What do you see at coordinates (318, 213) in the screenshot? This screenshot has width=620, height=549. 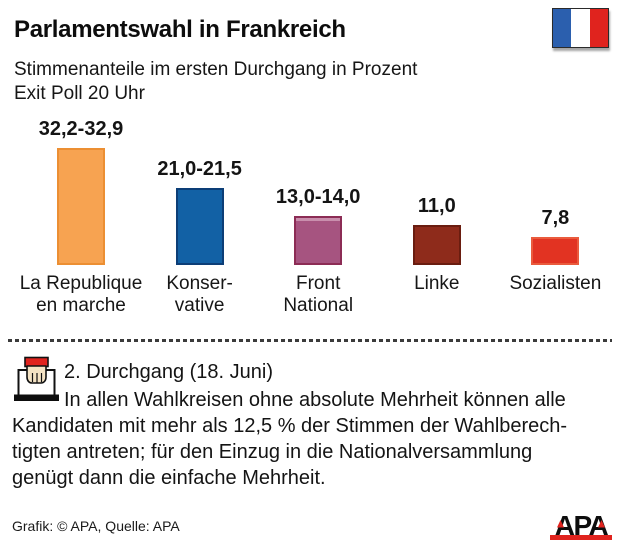 I see `chart-column: 13,0-14,0 Front National` at bounding box center [318, 213].